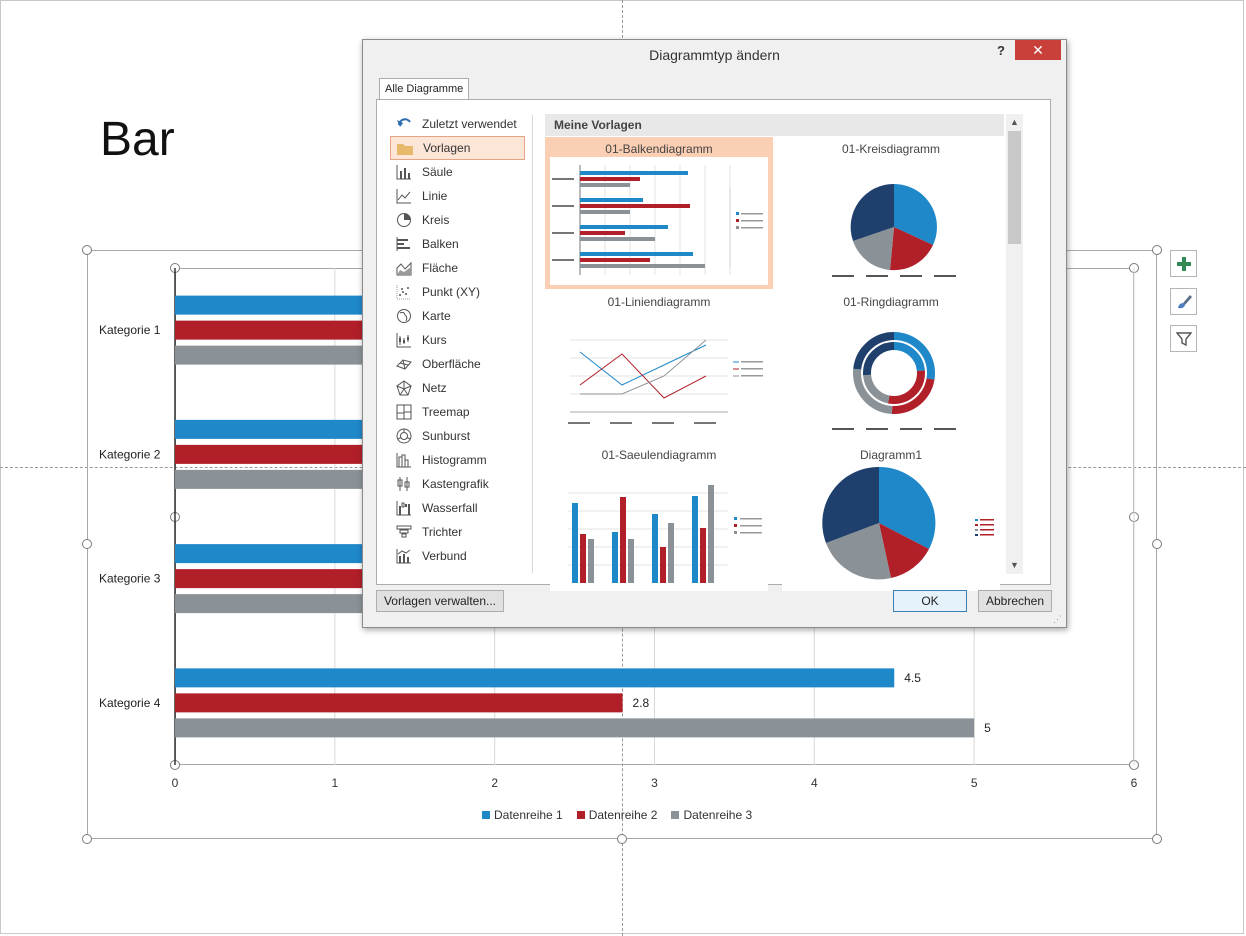  Describe the element at coordinates (1157, 250) in the screenshot. I see `chart-handle-tr` at that location.